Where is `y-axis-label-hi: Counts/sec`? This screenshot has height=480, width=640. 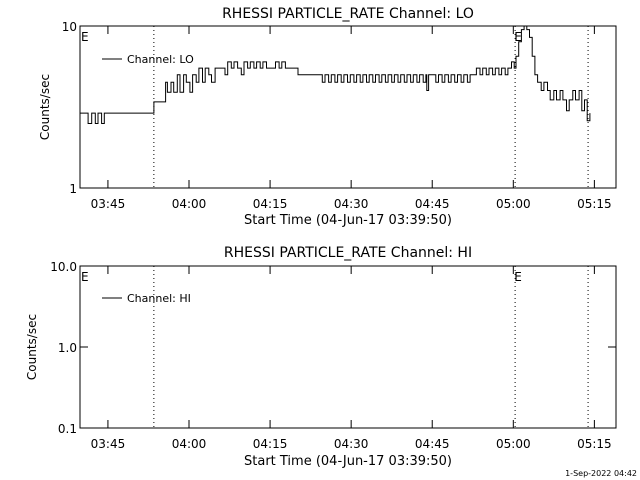
y-axis-label-hi: Counts/sec is located at coordinates (32, 347).